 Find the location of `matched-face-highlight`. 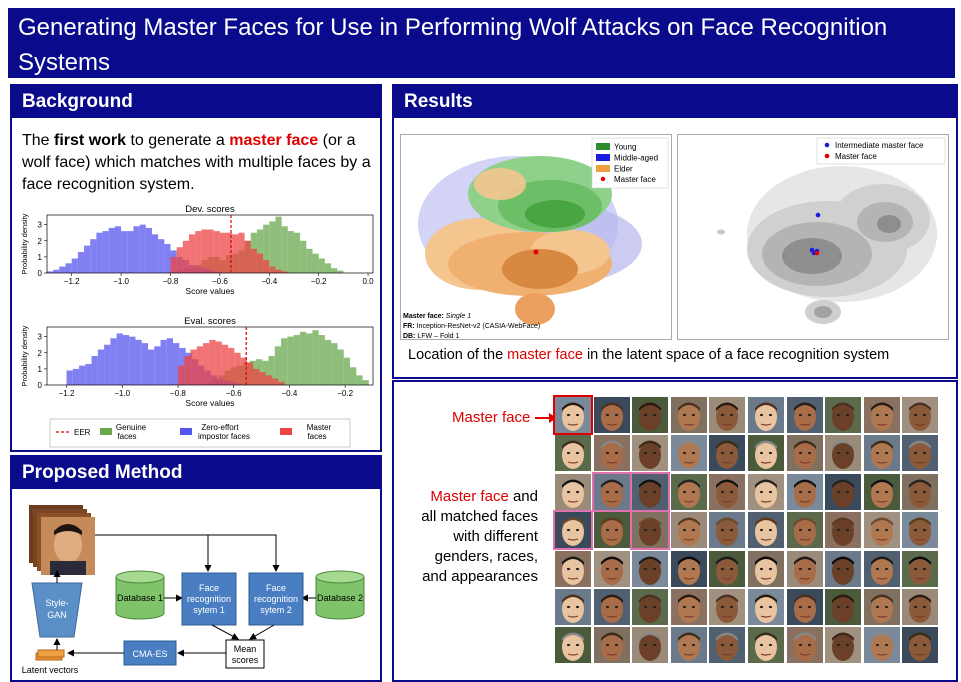

matched-face-highlight is located at coordinates (573, 530).